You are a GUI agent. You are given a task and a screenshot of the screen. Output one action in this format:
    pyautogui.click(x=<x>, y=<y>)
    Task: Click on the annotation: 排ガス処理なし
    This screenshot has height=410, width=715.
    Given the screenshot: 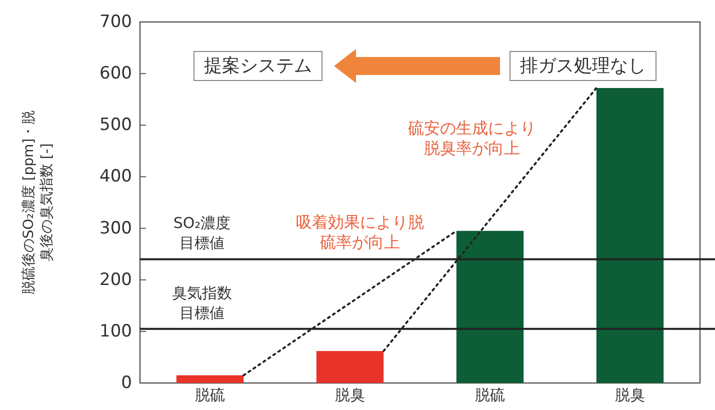 What is the action you would take?
    pyautogui.click(x=583, y=66)
    